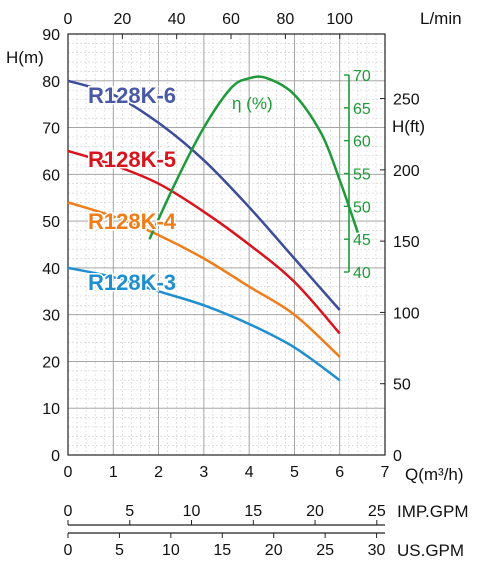 This screenshot has height=572, width=500. Describe the element at coordinates (51, 222) in the screenshot. I see `y-tick-label: 50` at that location.